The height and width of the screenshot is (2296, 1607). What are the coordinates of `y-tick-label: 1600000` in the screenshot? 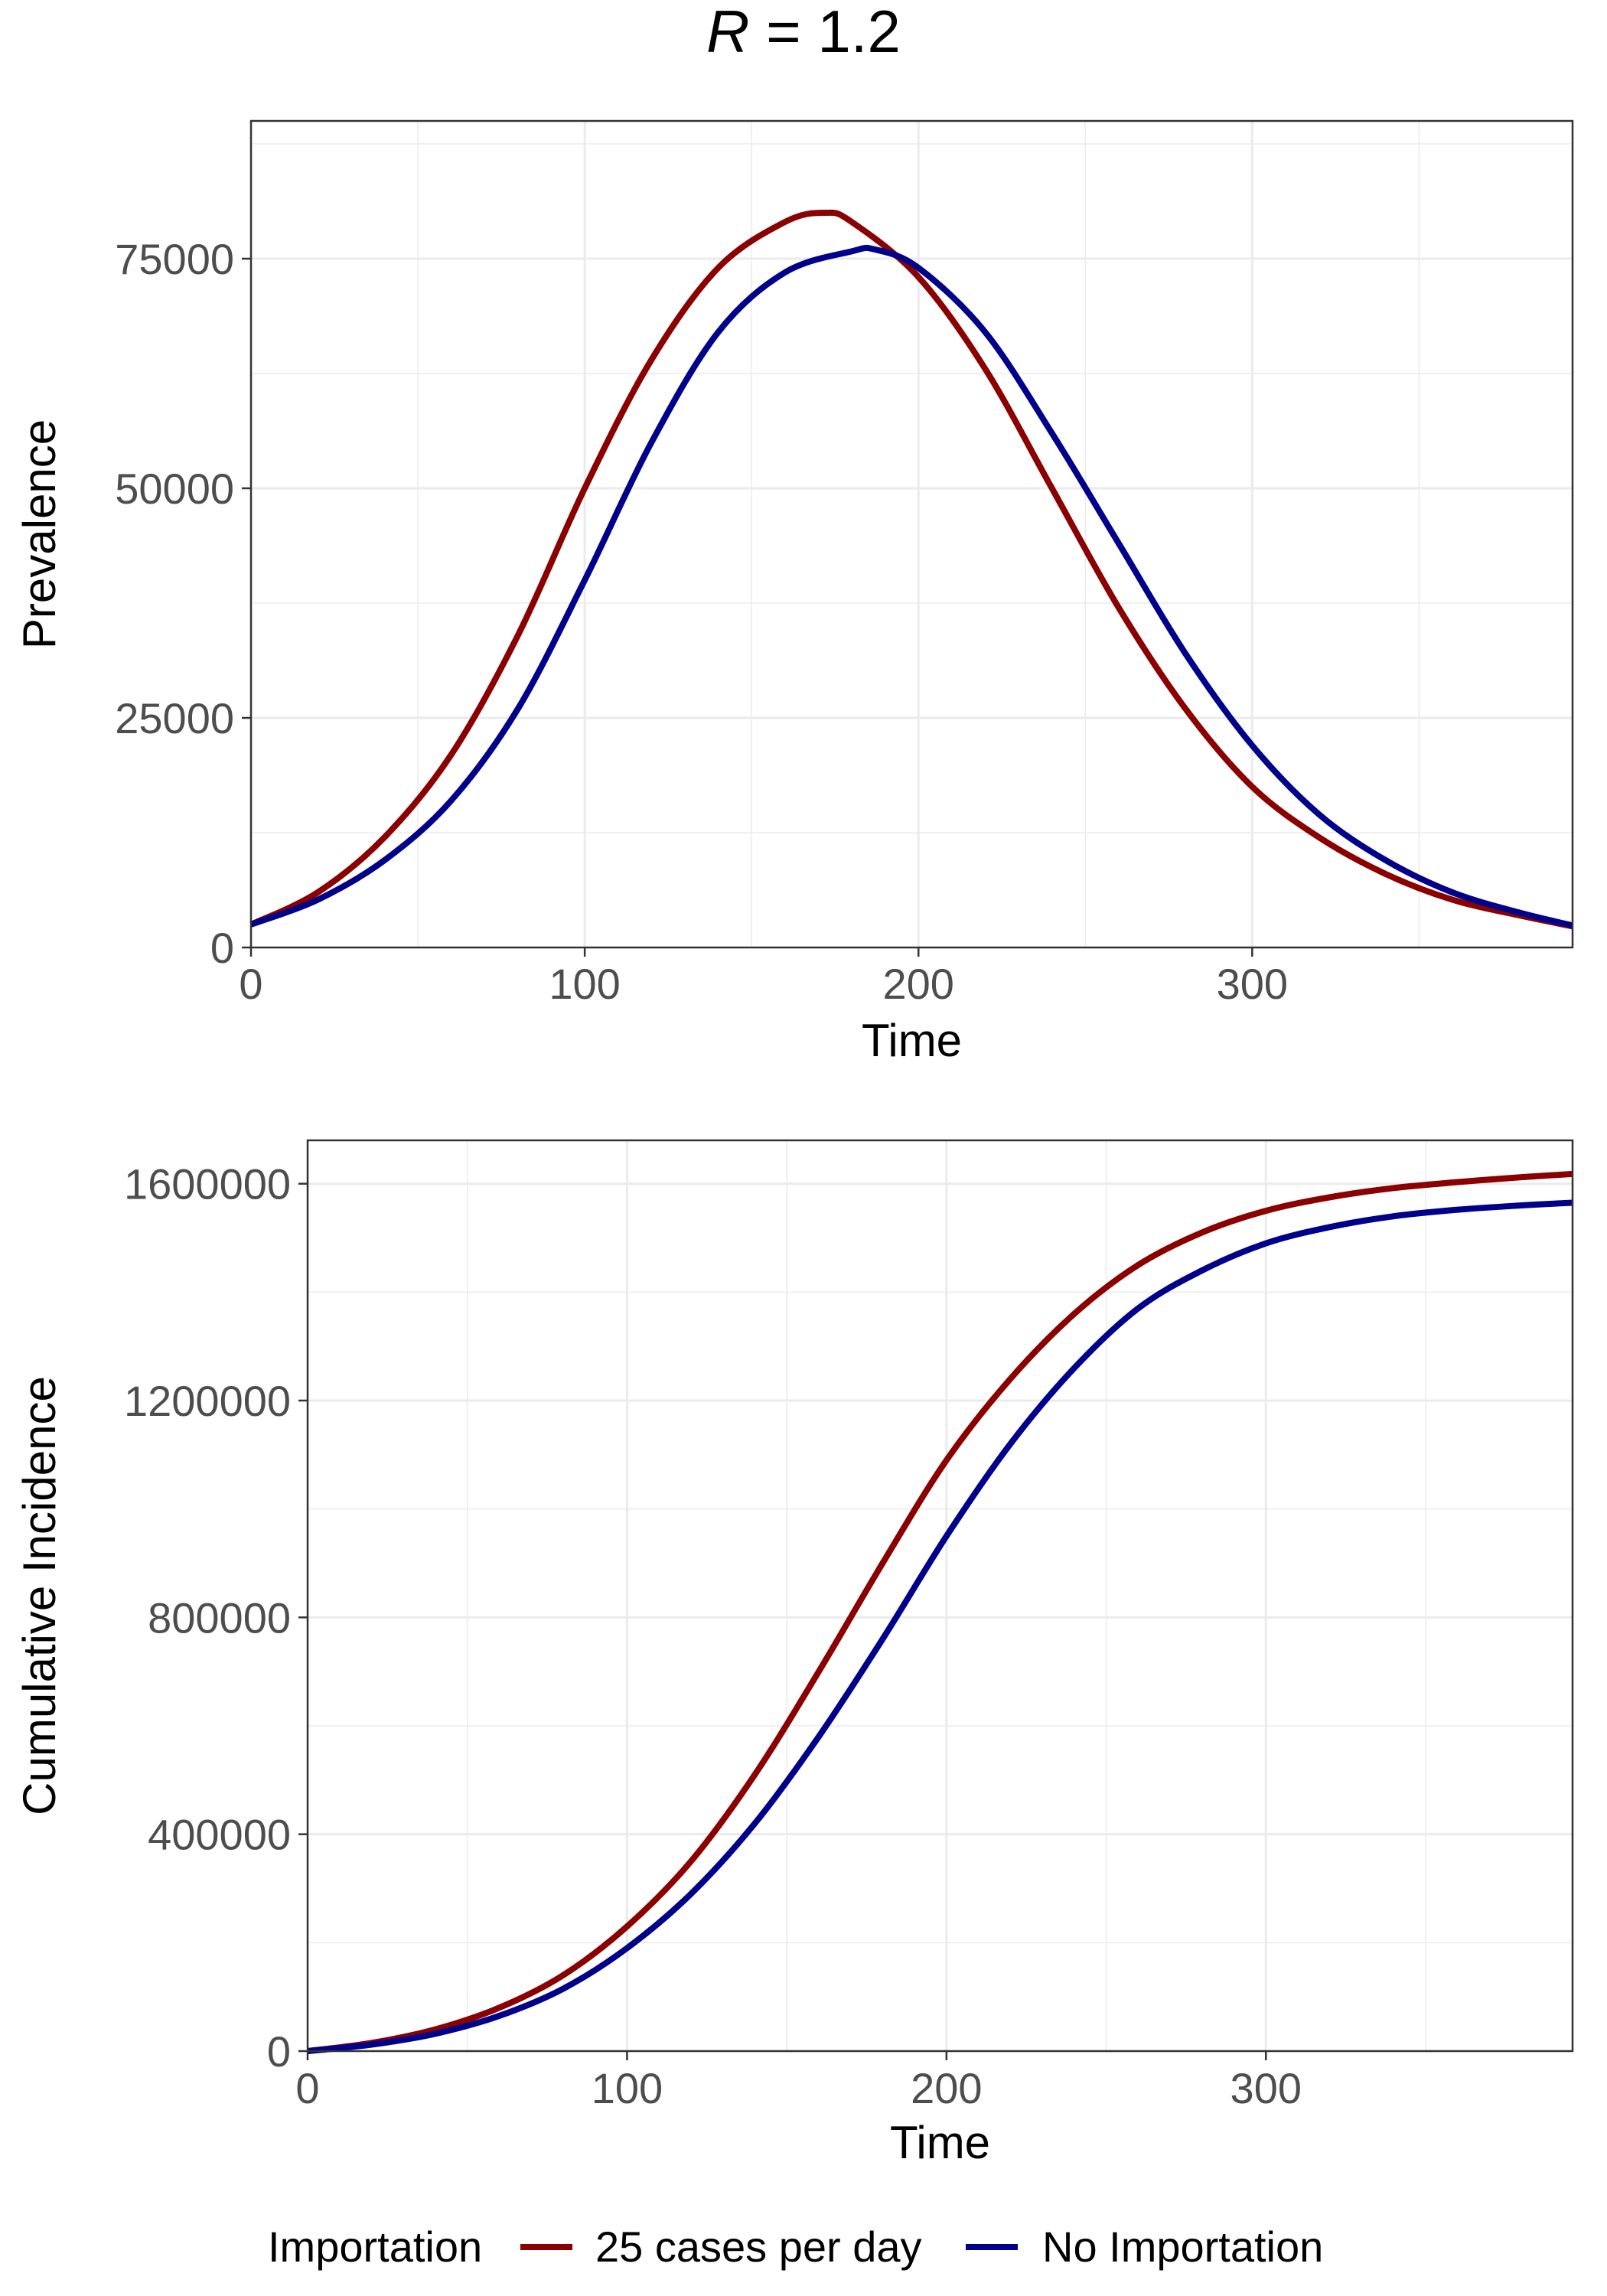 It's located at (207, 1184).